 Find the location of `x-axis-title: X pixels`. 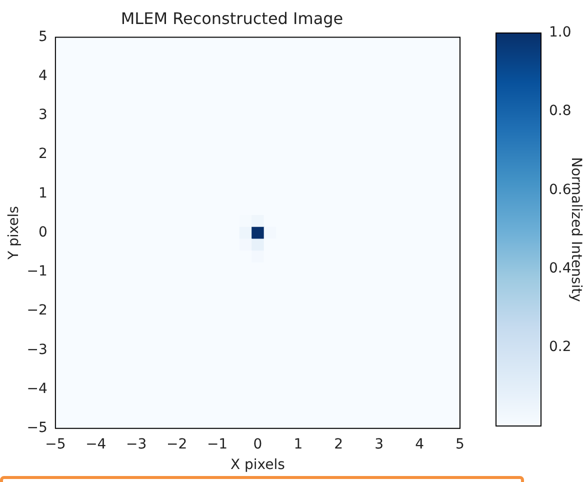

x-axis-title: X pixels is located at coordinates (257, 465).